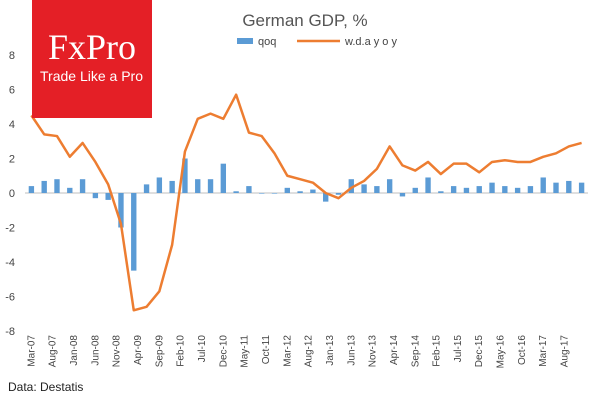 This screenshot has height=400, width=600. I want to click on x-tick-label: Oct-16, so click(522, 350).